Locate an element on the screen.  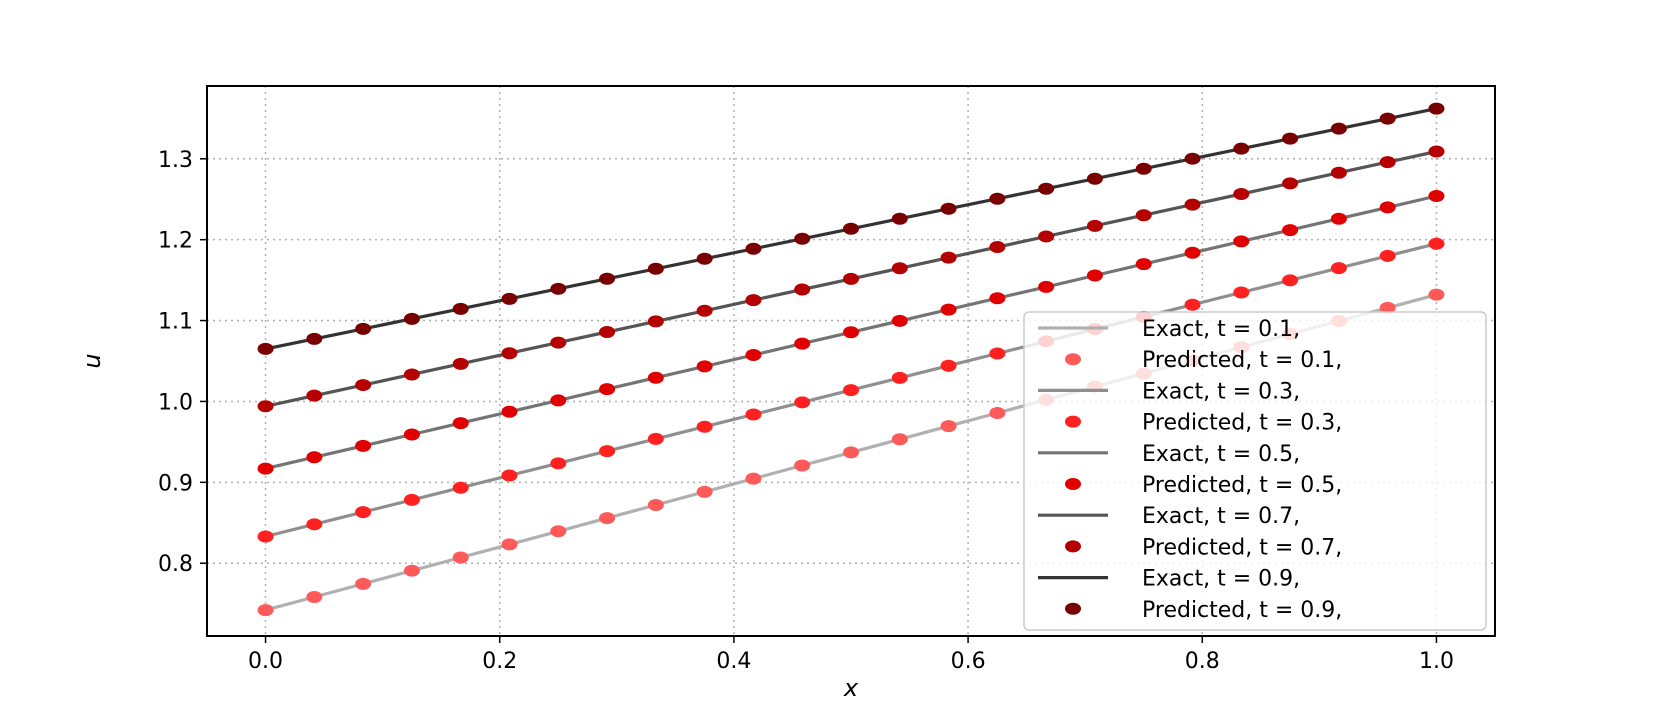
x-tick-label: 0.4 is located at coordinates (733, 661).